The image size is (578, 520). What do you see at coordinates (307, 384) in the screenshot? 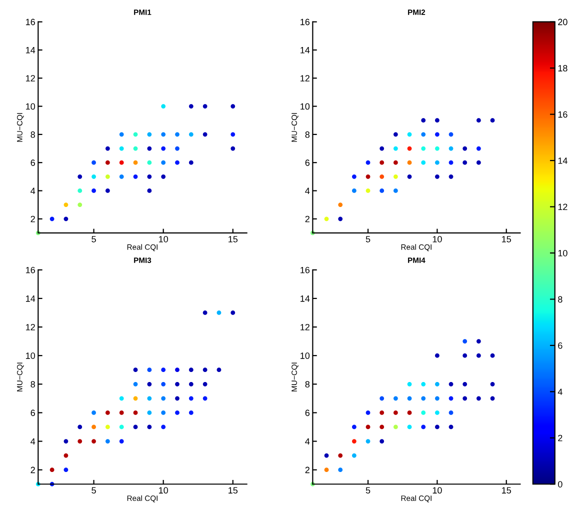
I see `y-tick-label: 8` at bounding box center [307, 384].